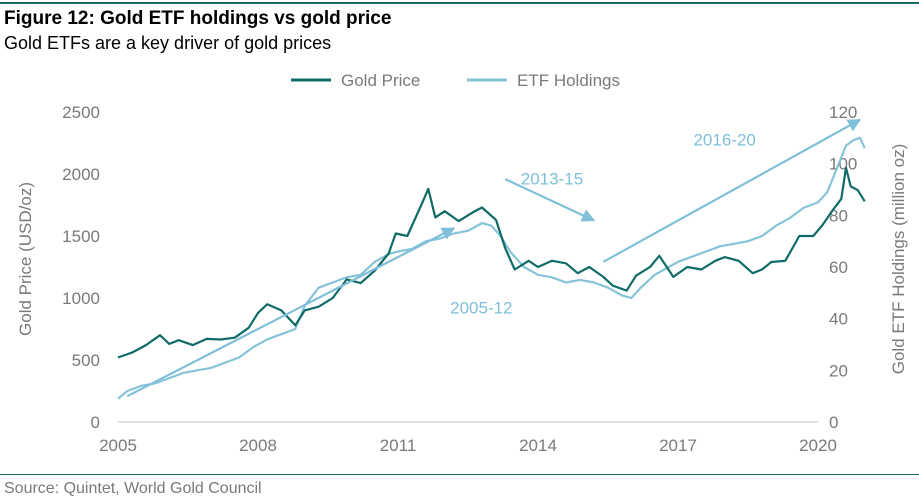  Describe the element at coordinates (398, 445) in the screenshot. I see `x-tick-2: 2011` at that location.